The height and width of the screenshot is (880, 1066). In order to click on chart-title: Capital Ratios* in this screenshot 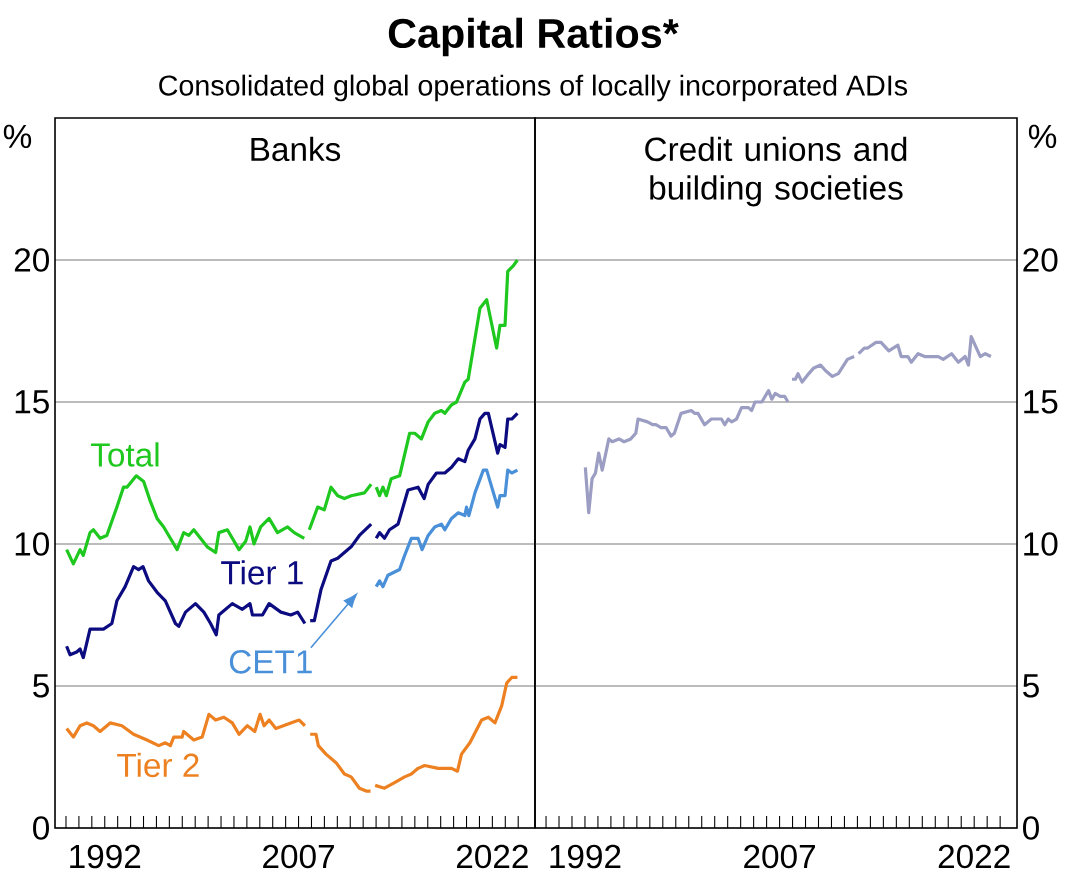, I will do `click(533, 37)`.